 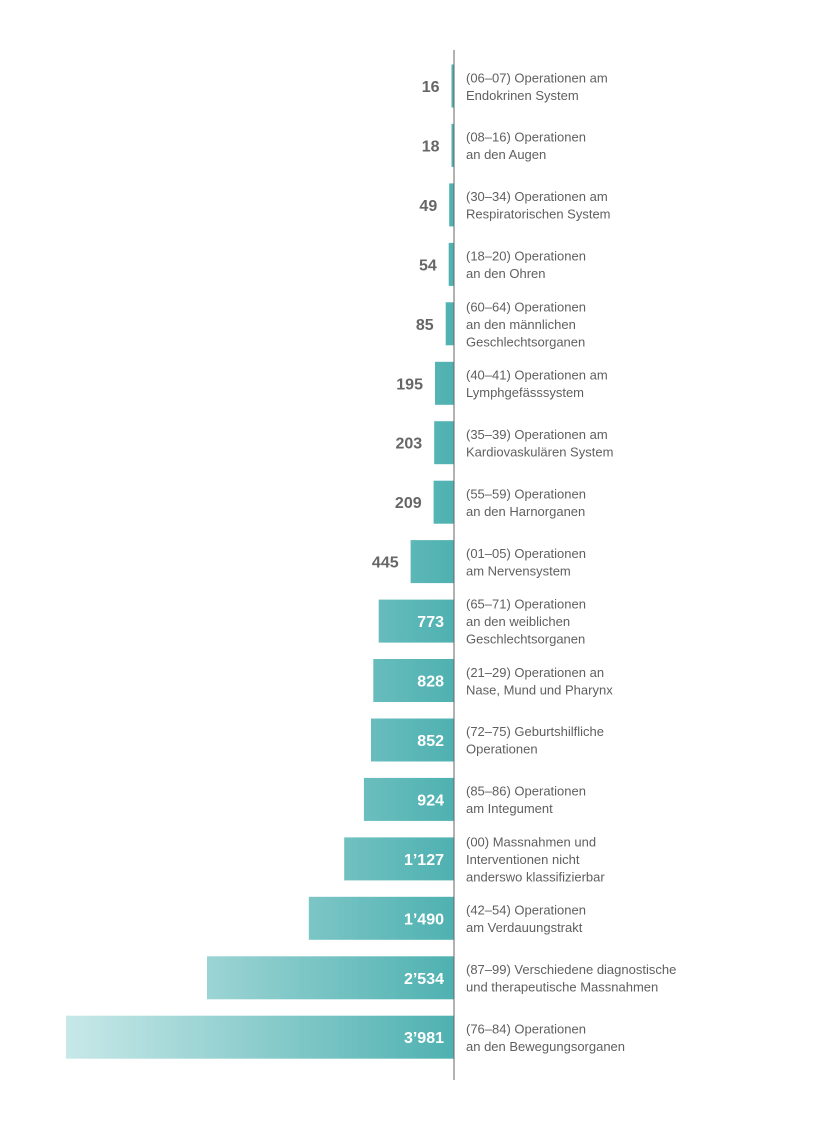 I want to click on category-label-3: (18–20) Operationen an den Ohren, so click(x=526, y=265).